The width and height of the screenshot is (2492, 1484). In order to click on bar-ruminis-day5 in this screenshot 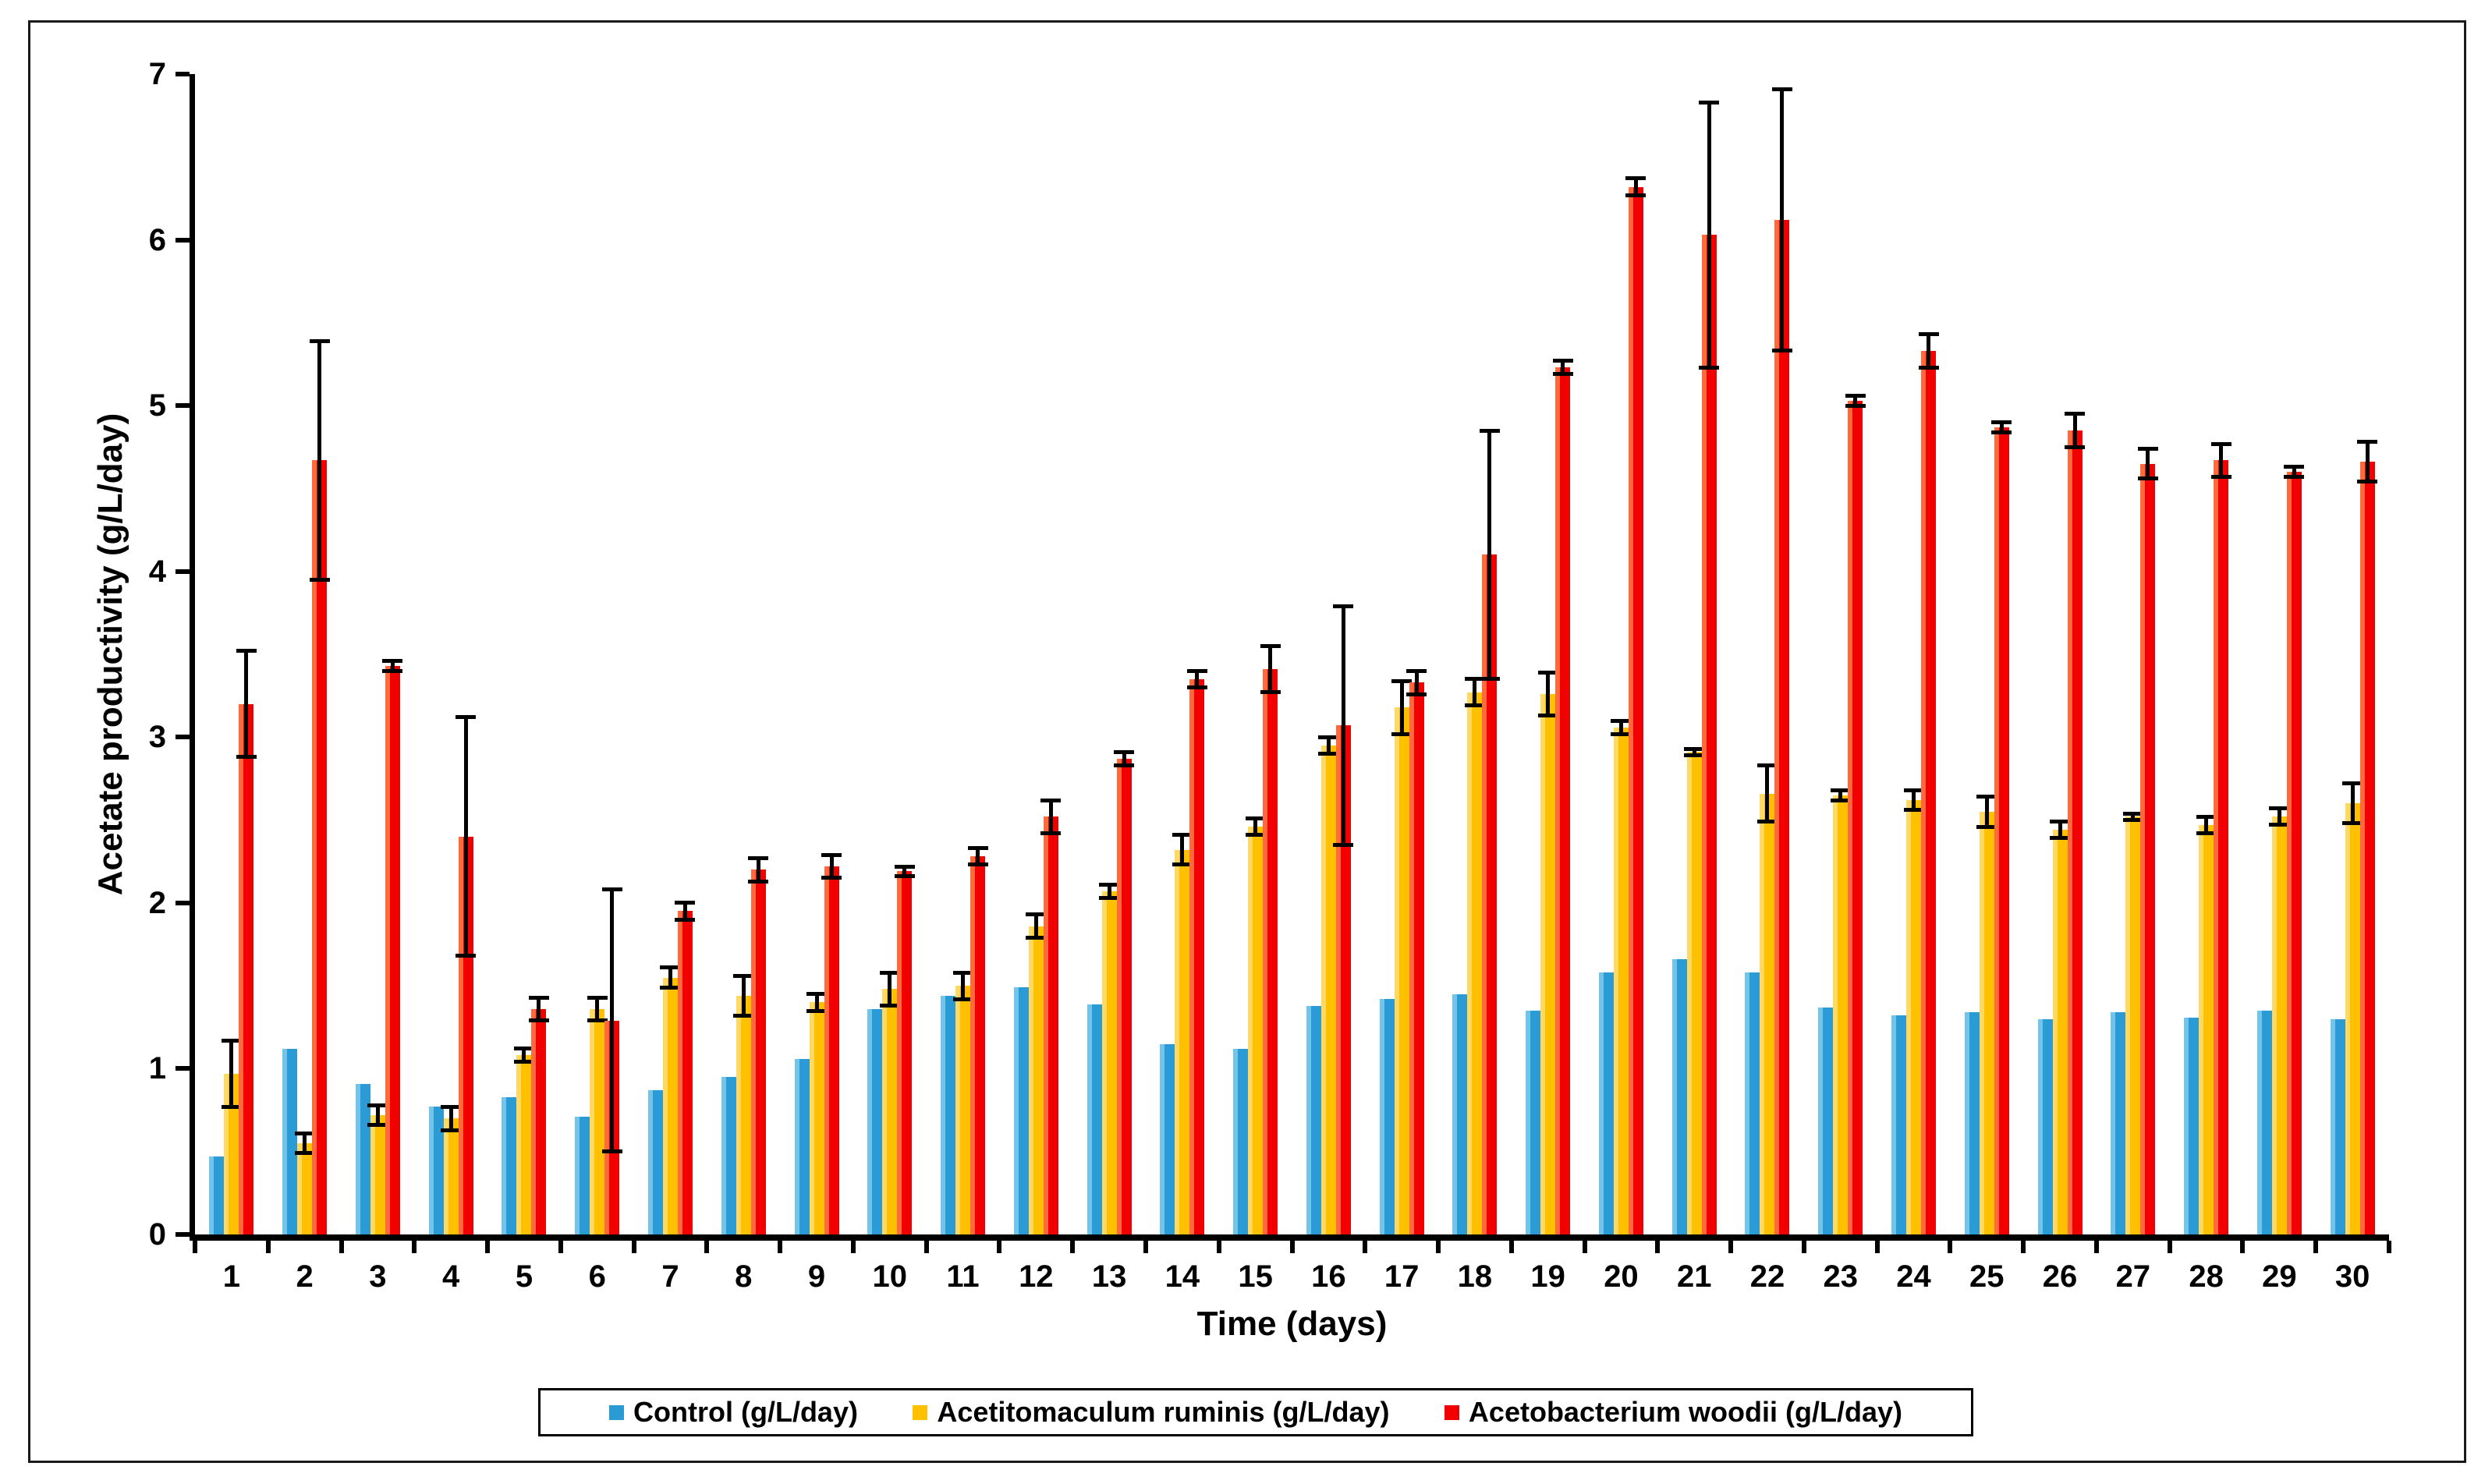, I will do `click(524, 1144)`.